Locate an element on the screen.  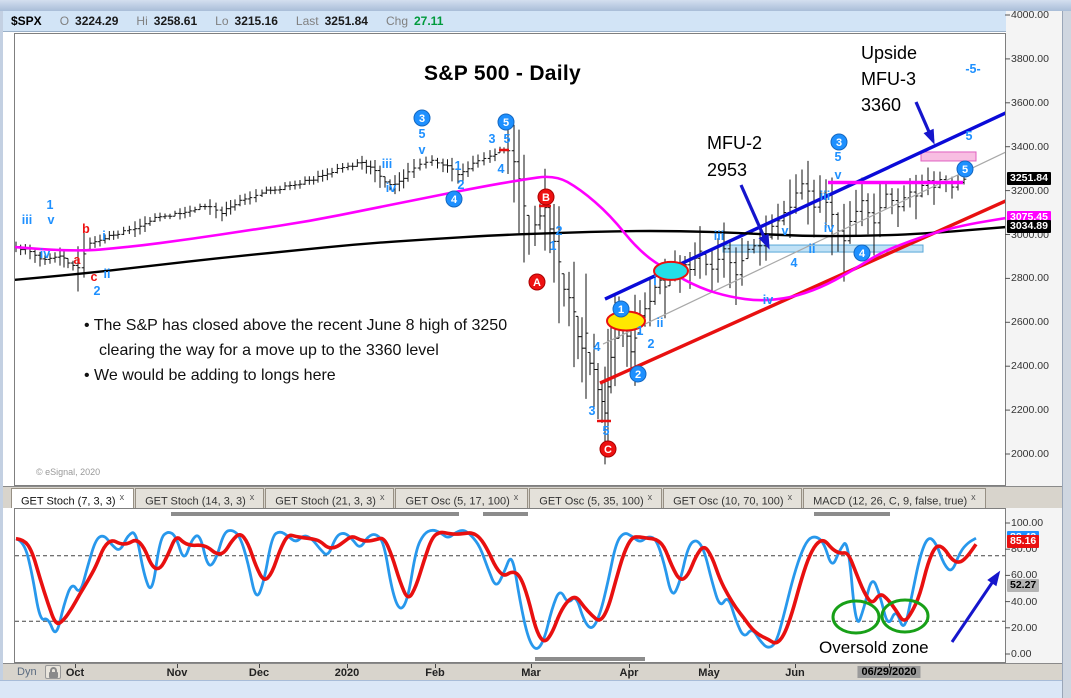
quote-field-value: 3251.84 is located at coordinates (346, 21).